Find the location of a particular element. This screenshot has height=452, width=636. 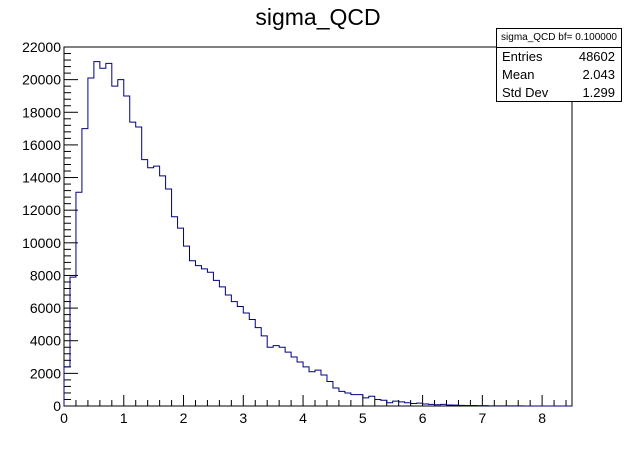

x-tick-label: 1 is located at coordinates (124, 418).